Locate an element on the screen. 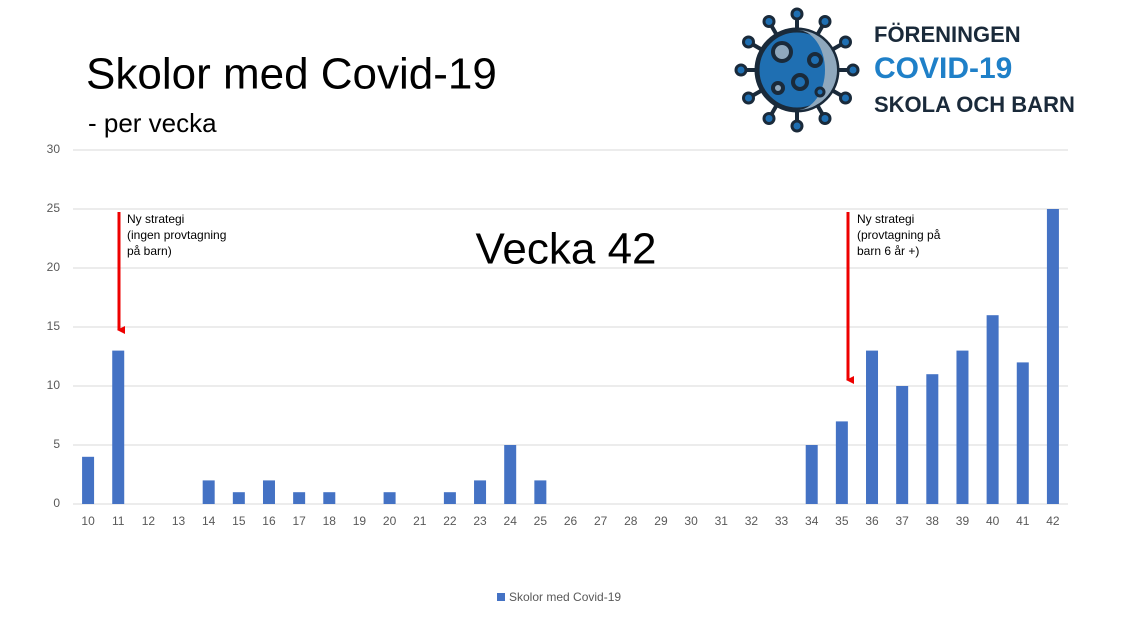 The height and width of the screenshot is (641, 1140). legend-swatch is located at coordinates (501, 597).